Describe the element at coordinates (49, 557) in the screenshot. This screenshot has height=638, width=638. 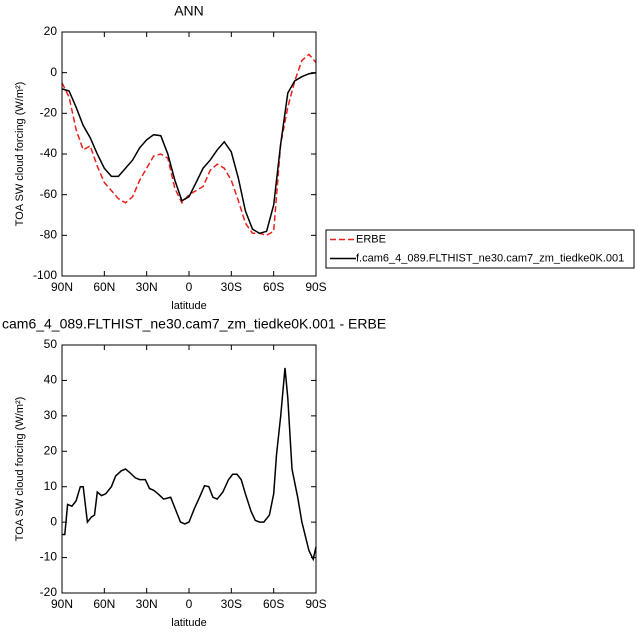
I see `y-tick-label: -10` at that location.